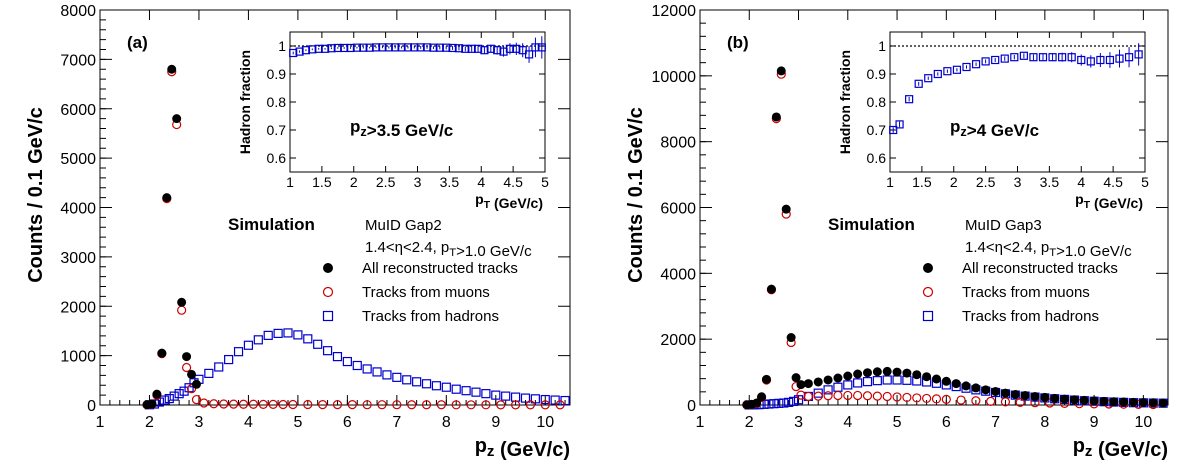 The image size is (1198, 475). I want to click on y-tick-label: 0, so click(691, 406).